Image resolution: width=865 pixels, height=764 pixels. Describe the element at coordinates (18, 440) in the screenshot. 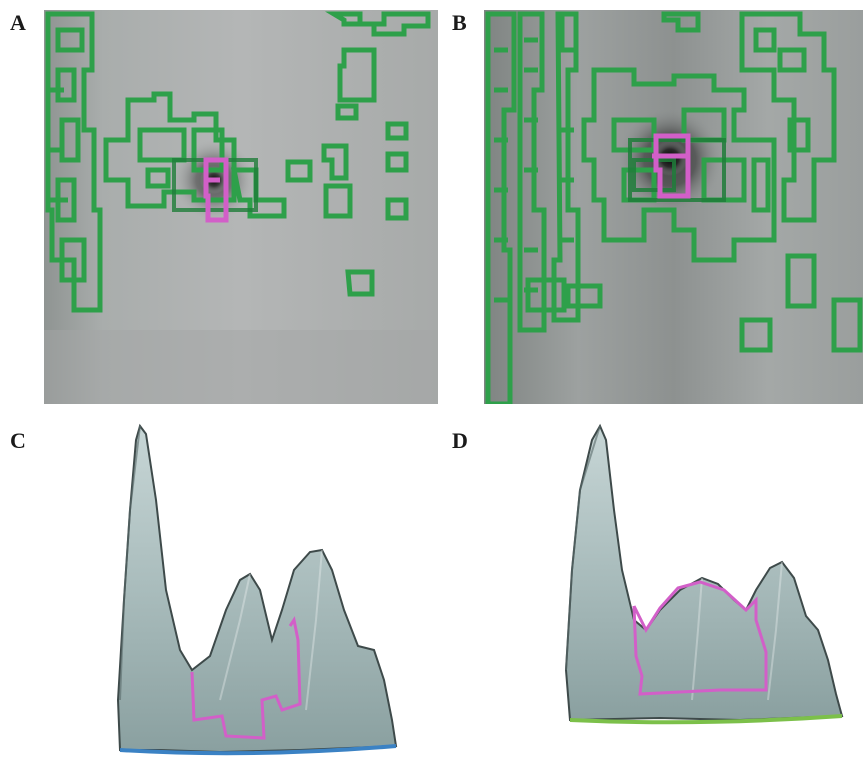

I see `panel-label-c: C` at that location.